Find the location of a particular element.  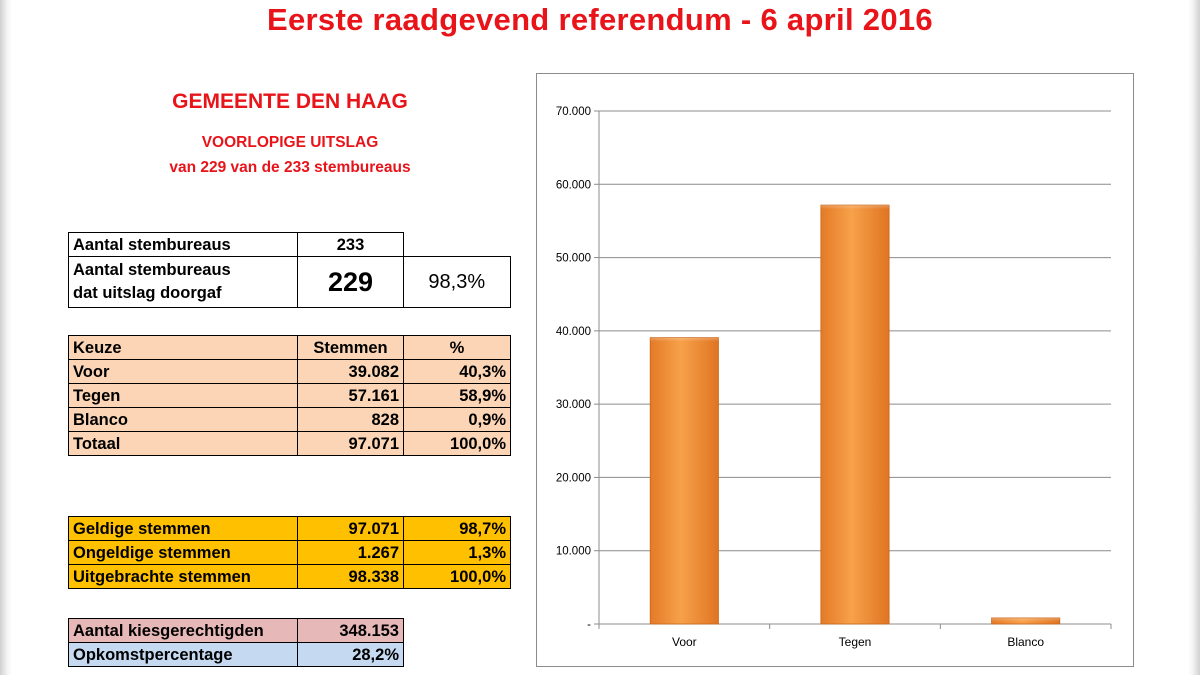

subtitle-stations: van 229 van de 233 stembureaus is located at coordinates (290, 167).